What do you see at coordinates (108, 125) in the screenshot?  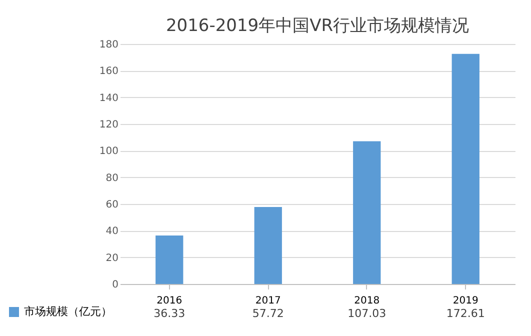 I see `y-tick-label: 120` at bounding box center [108, 125].